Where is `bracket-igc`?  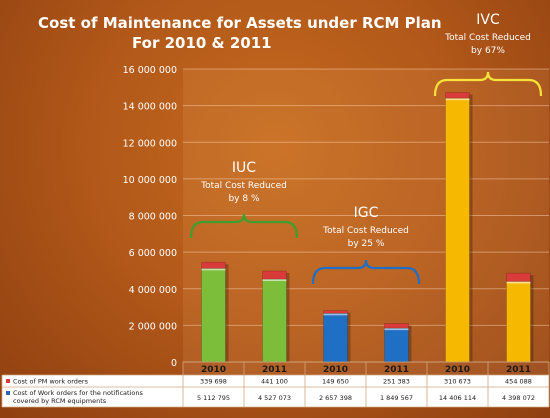 bracket-igc is located at coordinates (366, 272).